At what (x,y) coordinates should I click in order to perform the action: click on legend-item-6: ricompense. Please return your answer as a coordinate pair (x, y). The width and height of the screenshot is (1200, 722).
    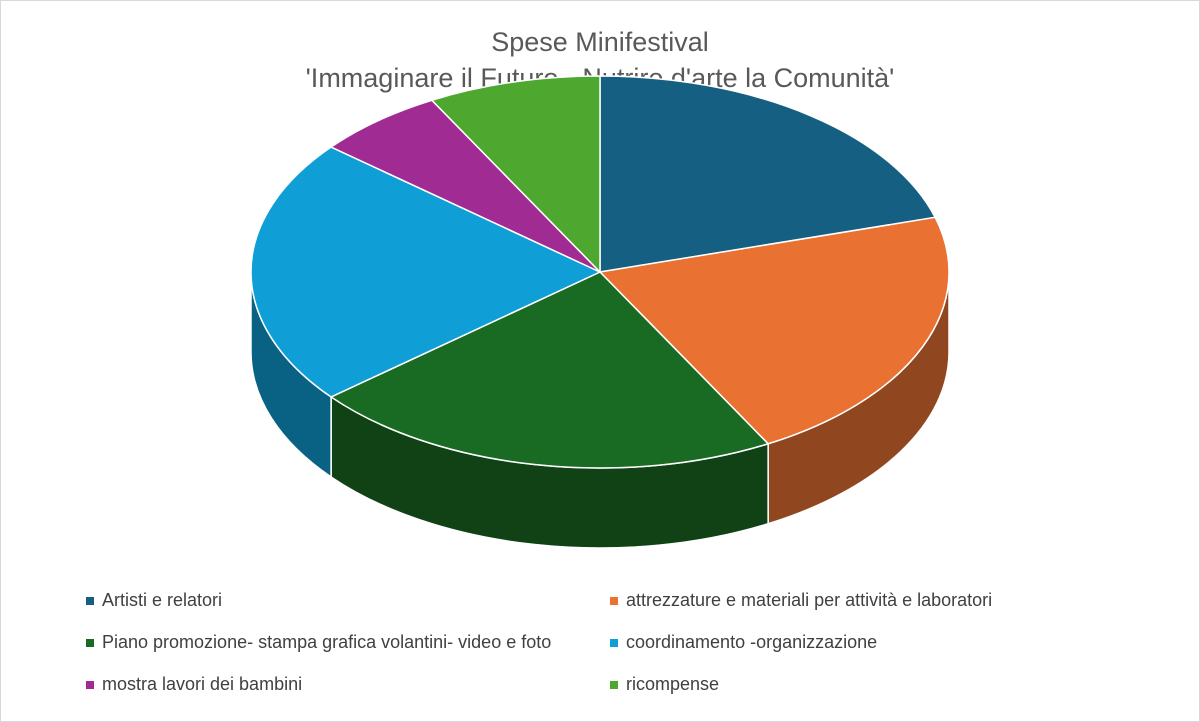
    Looking at the image, I should click on (664, 684).